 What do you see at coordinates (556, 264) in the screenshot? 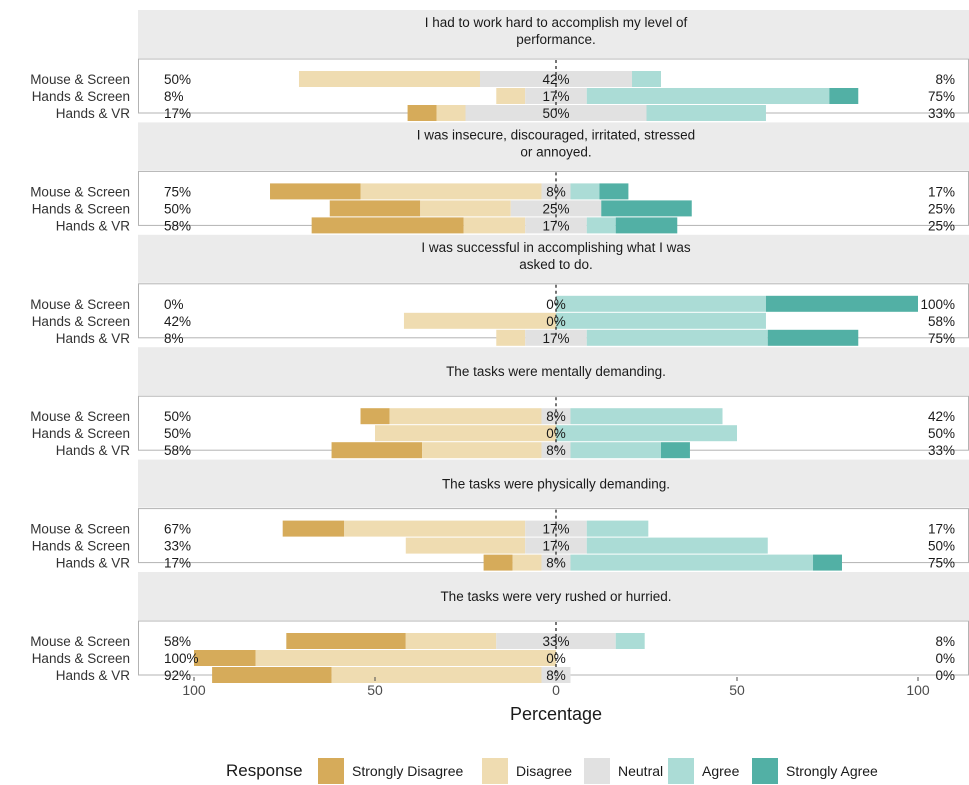
I see `panel-title-line: asked to do.` at bounding box center [556, 264].